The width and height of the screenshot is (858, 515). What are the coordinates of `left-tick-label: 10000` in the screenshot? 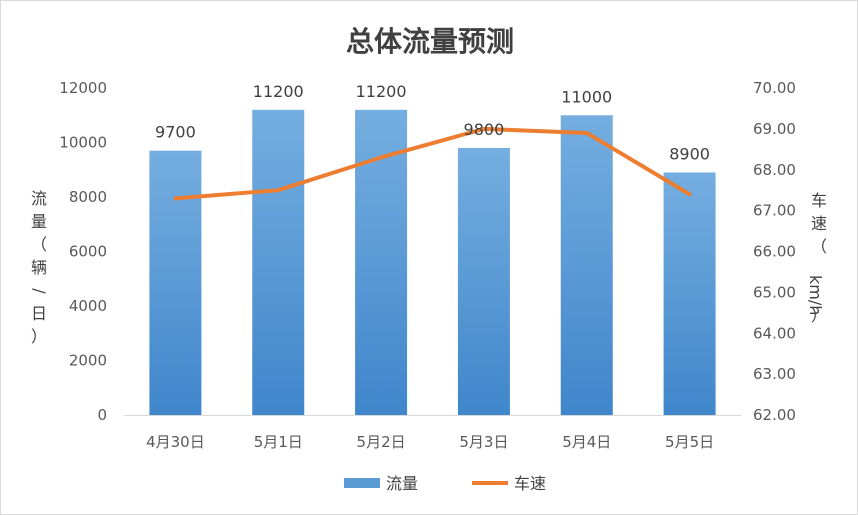 It's located at (83, 143).